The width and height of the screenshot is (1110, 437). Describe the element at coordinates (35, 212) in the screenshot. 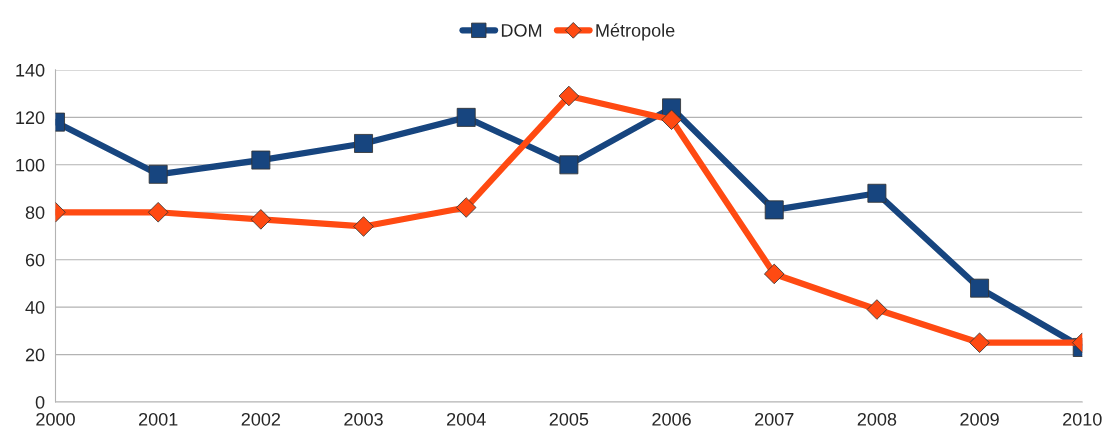

I see `y-tick-label: 80` at that location.